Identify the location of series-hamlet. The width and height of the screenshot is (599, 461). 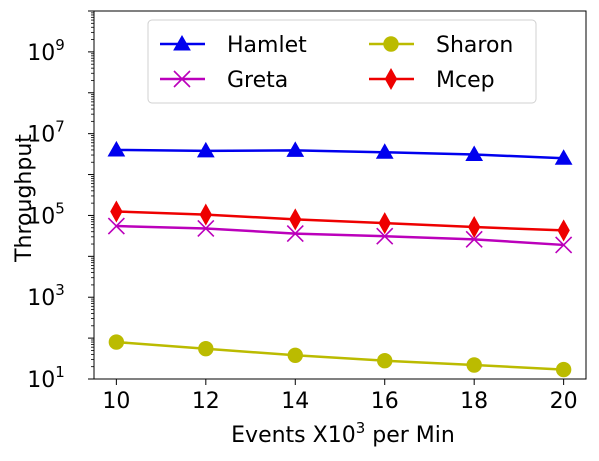
(340, 152).